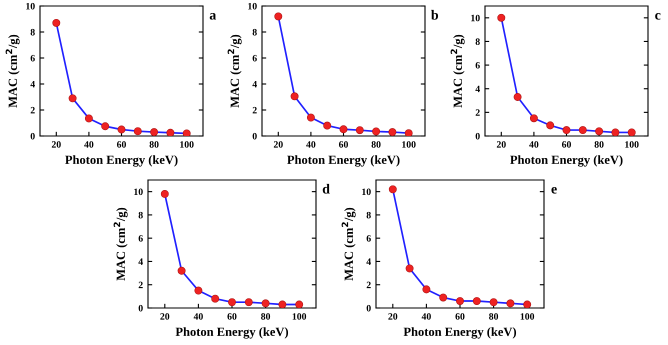 This screenshot has width=668, height=345. Describe the element at coordinates (326, 189) in the screenshot. I see `text: d` at that location.